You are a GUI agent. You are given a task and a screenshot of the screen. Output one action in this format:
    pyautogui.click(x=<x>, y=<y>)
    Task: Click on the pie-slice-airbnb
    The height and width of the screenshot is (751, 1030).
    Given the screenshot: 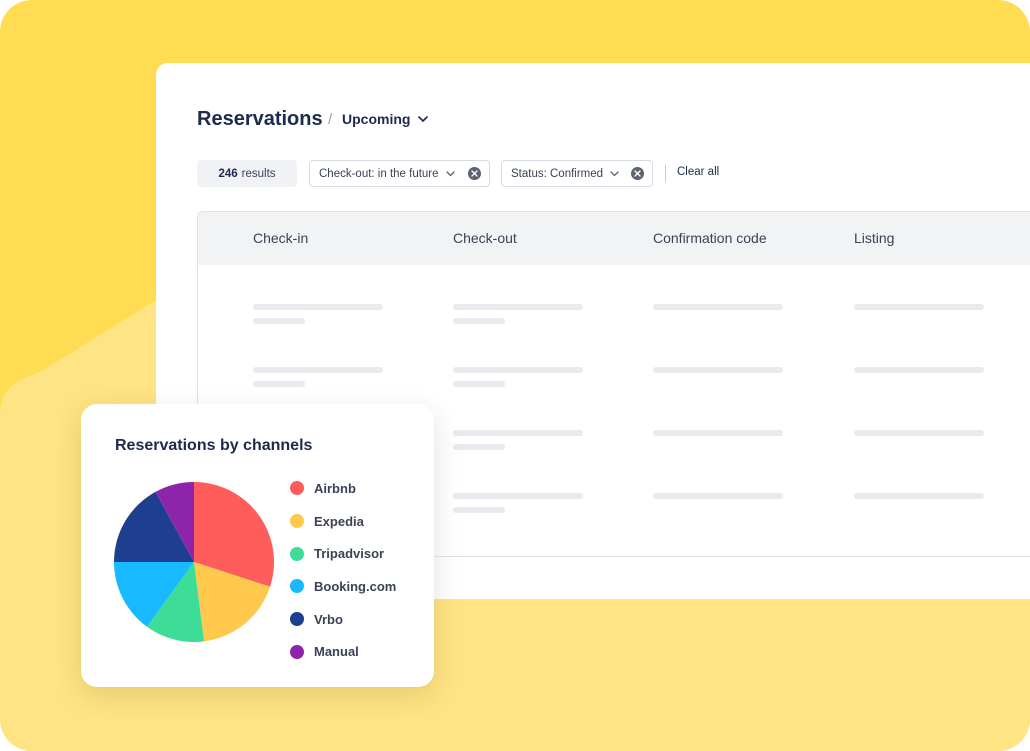 What is the action you would take?
    pyautogui.click(x=234, y=534)
    